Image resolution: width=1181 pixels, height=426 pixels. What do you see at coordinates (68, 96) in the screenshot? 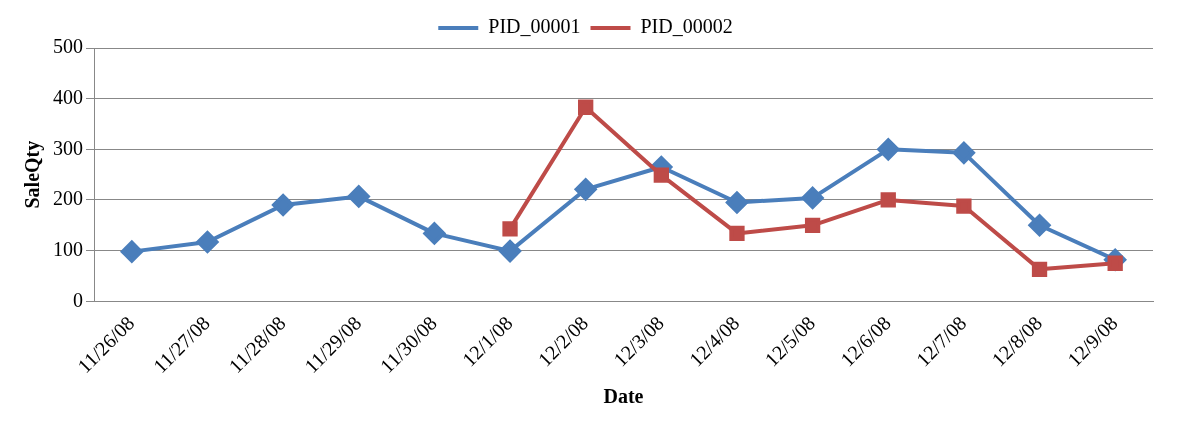
I see `y-tick-label: 400` at bounding box center [68, 96].